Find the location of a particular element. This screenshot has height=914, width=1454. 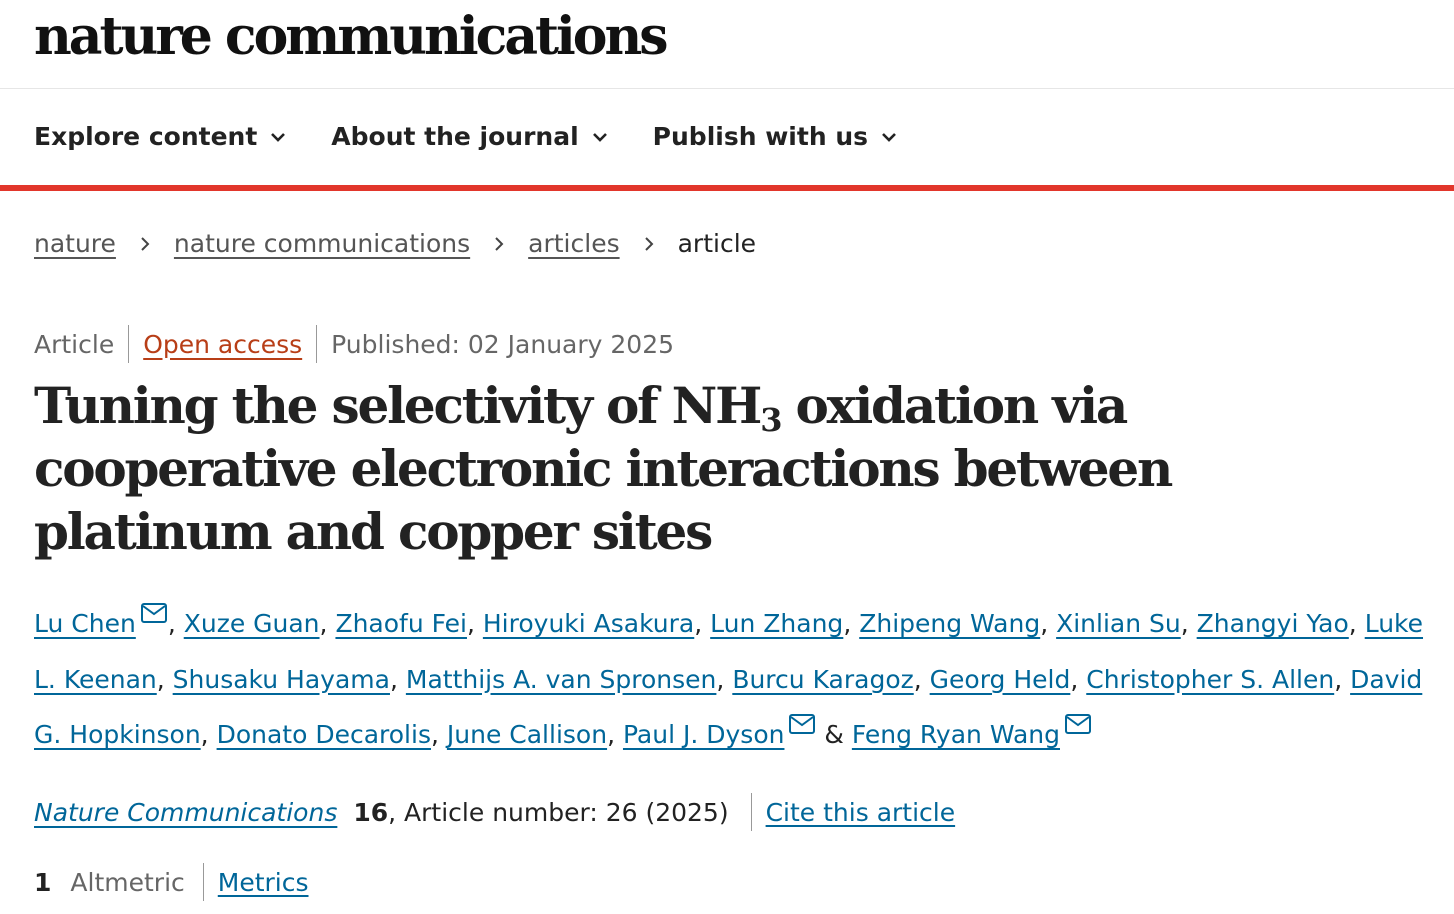

author-link: Zhipeng Wang is located at coordinates (950, 623).